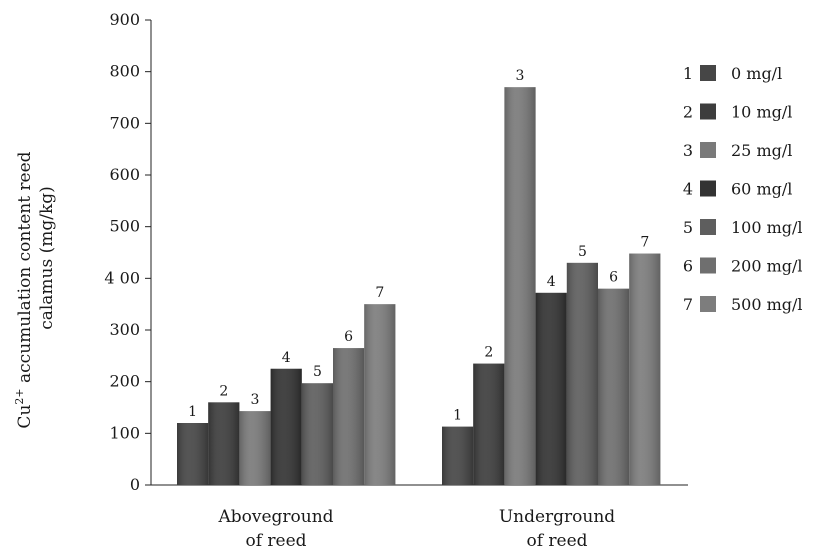 Image resolution: width=822 pixels, height=555 pixels. Describe the element at coordinates (761, 112) in the screenshot. I see `legend-series-name: 10 mg/l` at that location.